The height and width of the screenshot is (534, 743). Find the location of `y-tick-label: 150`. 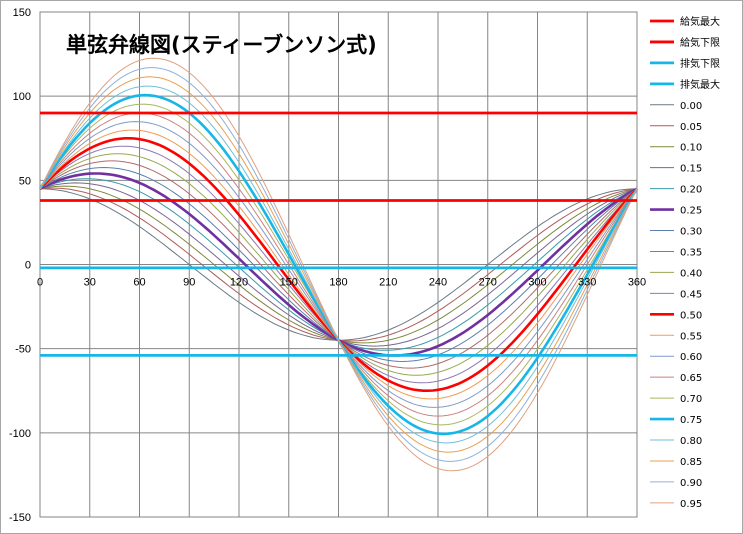

y-tick-label: 150 is located at coordinates (22, 13).